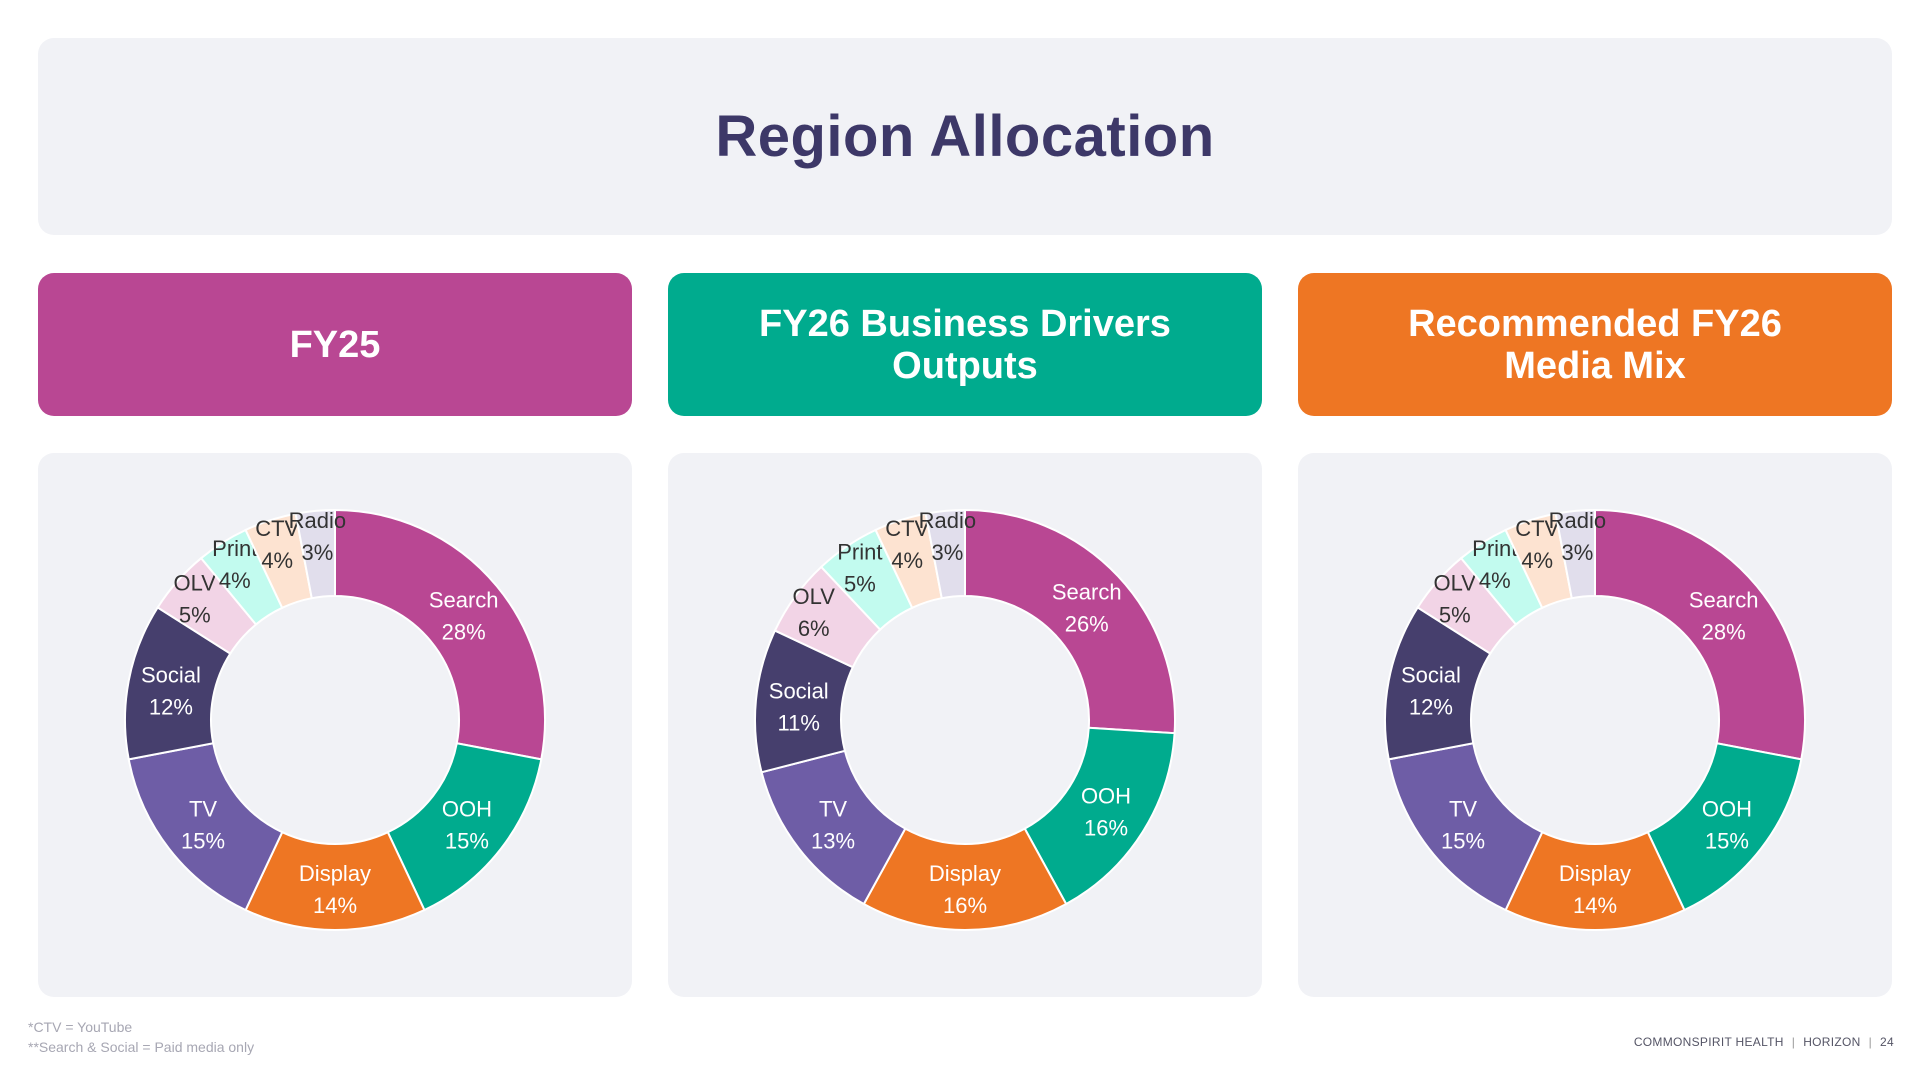  What do you see at coordinates (141, 1047) in the screenshot?
I see `footnote-search-social: **Search & Social = Paid media only` at bounding box center [141, 1047].